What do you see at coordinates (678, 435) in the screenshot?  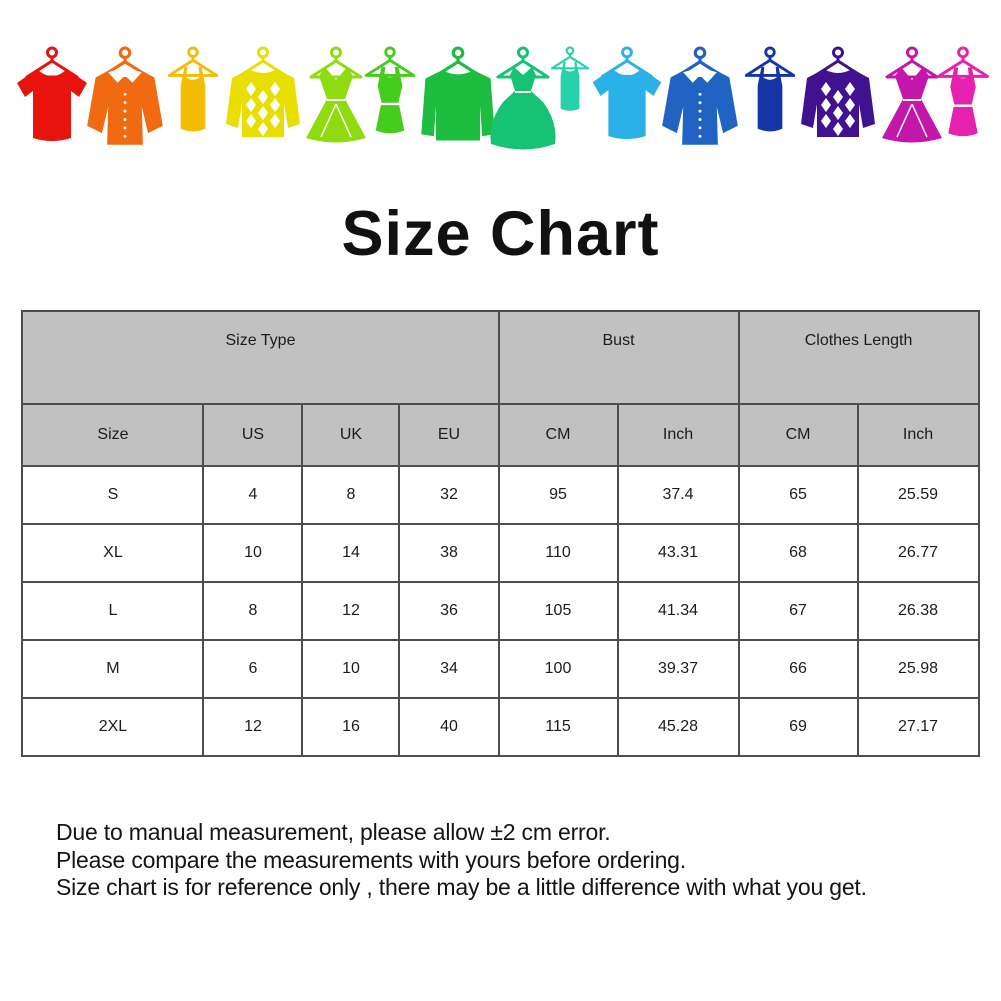 I see `col-header-bust-inch: Inch` at bounding box center [678, 435].